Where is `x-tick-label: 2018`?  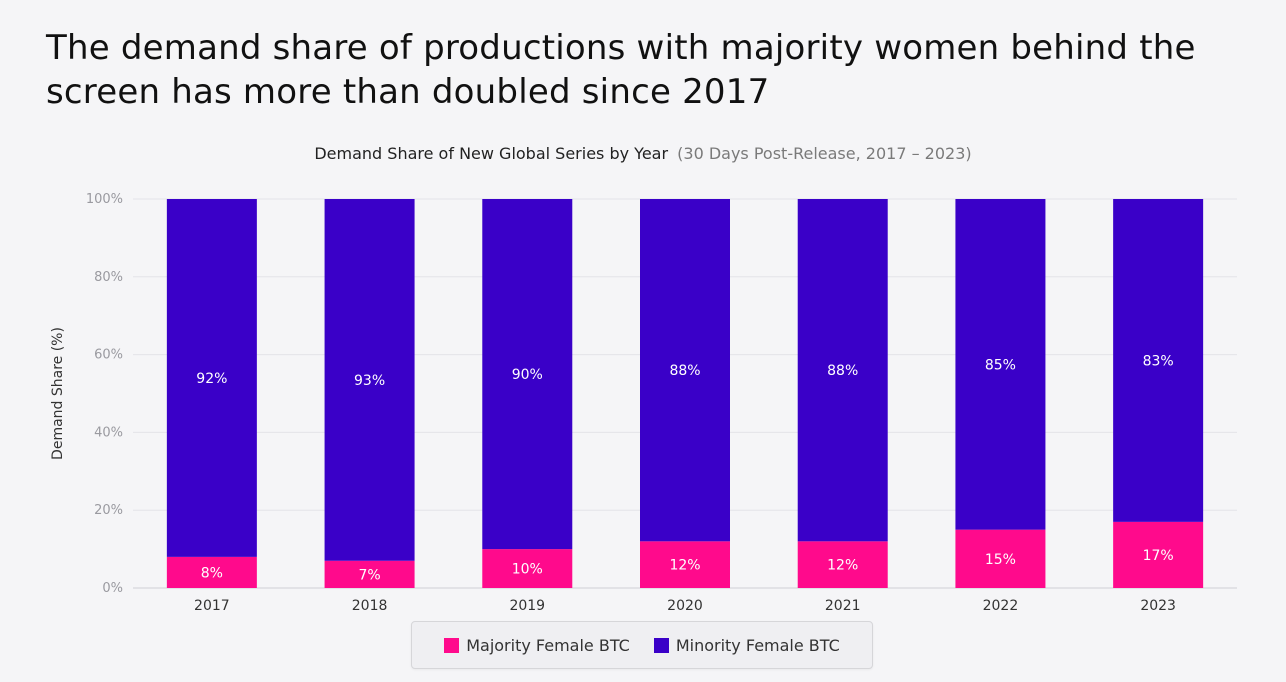
x-tick-label: 2018 is located at coordinates (370, 606).